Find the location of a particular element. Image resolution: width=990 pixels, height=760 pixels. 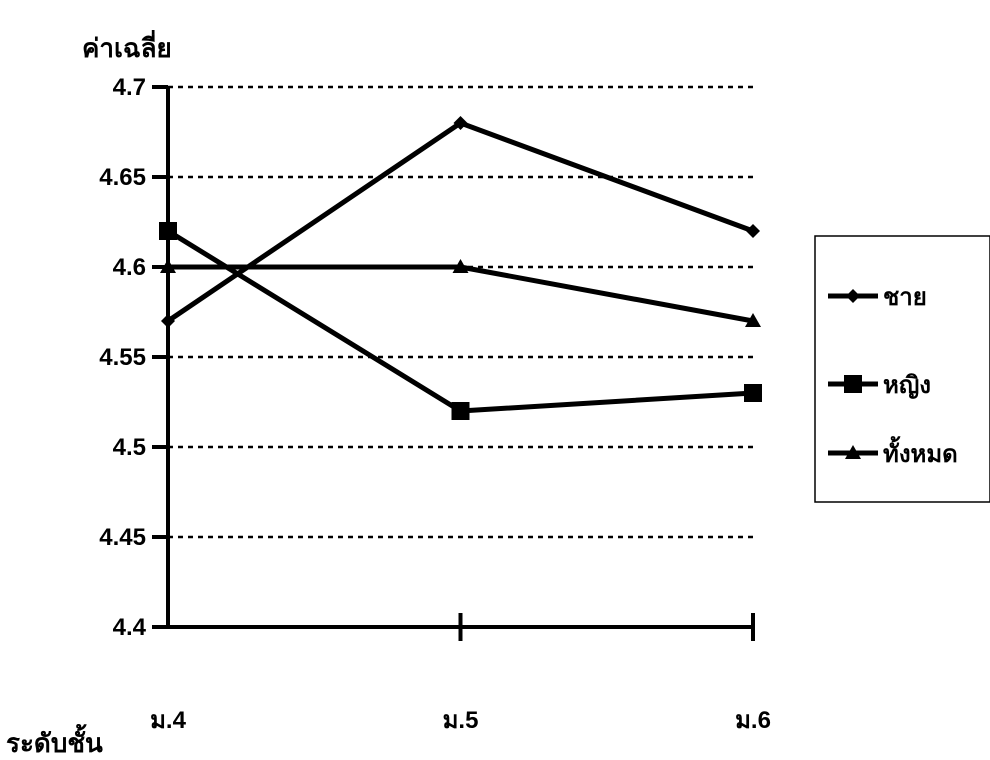

legend-box is located at coordinates (902, 369).